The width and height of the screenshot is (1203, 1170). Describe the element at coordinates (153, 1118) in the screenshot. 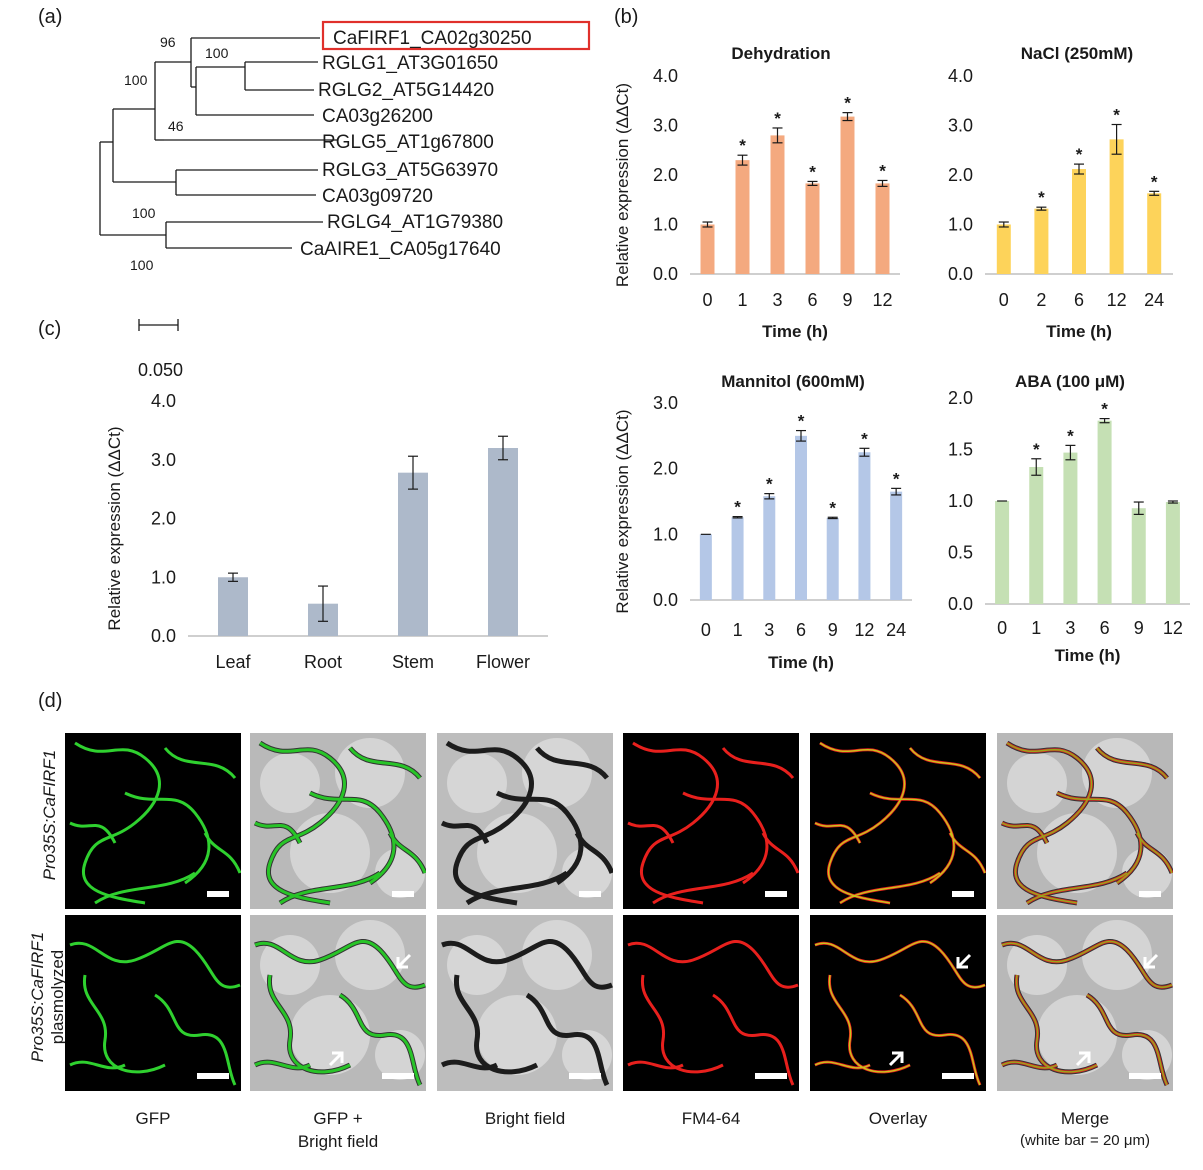

I see `column-label: GFP` at that location.